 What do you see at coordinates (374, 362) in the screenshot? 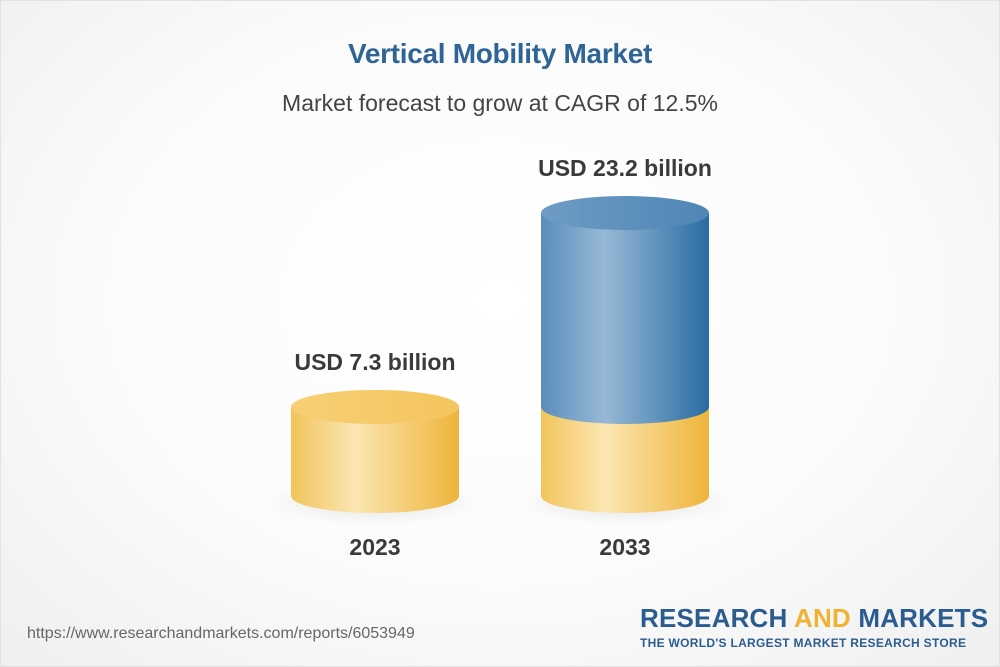
I see `value-label-2023: USD 7.3 billion` at bounding box center [374, 362].